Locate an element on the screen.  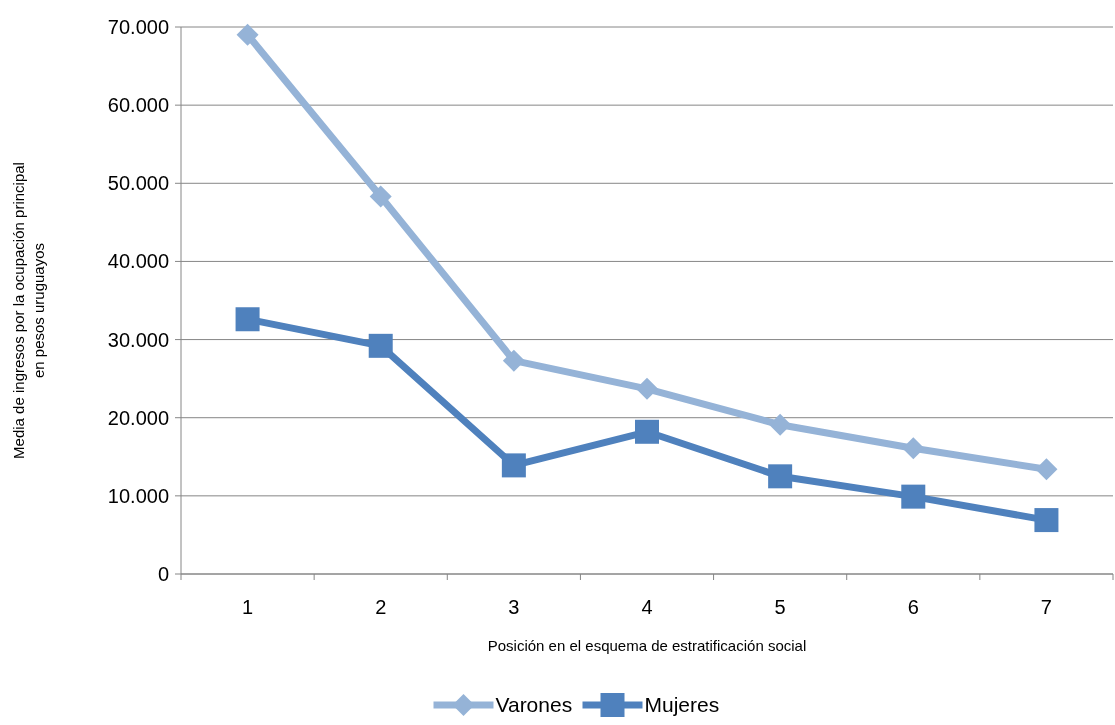
x-tick-label: 3 is located at coordinates (514, 607).